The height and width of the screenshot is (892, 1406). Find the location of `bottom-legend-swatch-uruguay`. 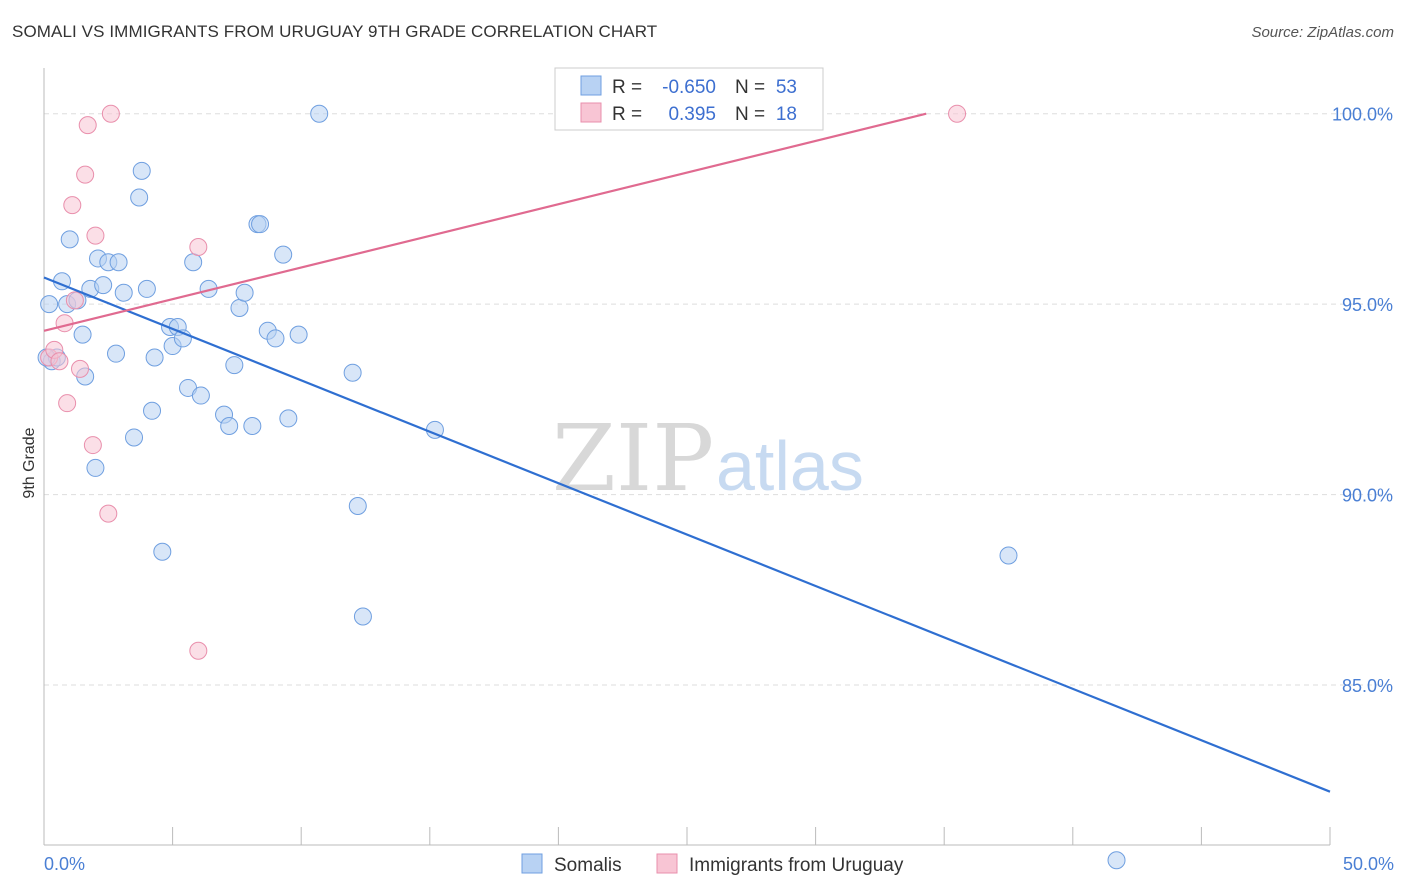

bottom-legend-swatch-uruguay is located at coordinates (667, 863).